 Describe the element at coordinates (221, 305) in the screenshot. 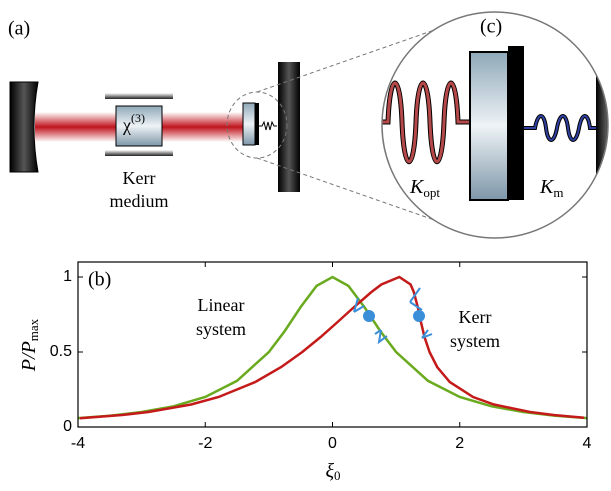

I see `annotation: Linear` at that location.